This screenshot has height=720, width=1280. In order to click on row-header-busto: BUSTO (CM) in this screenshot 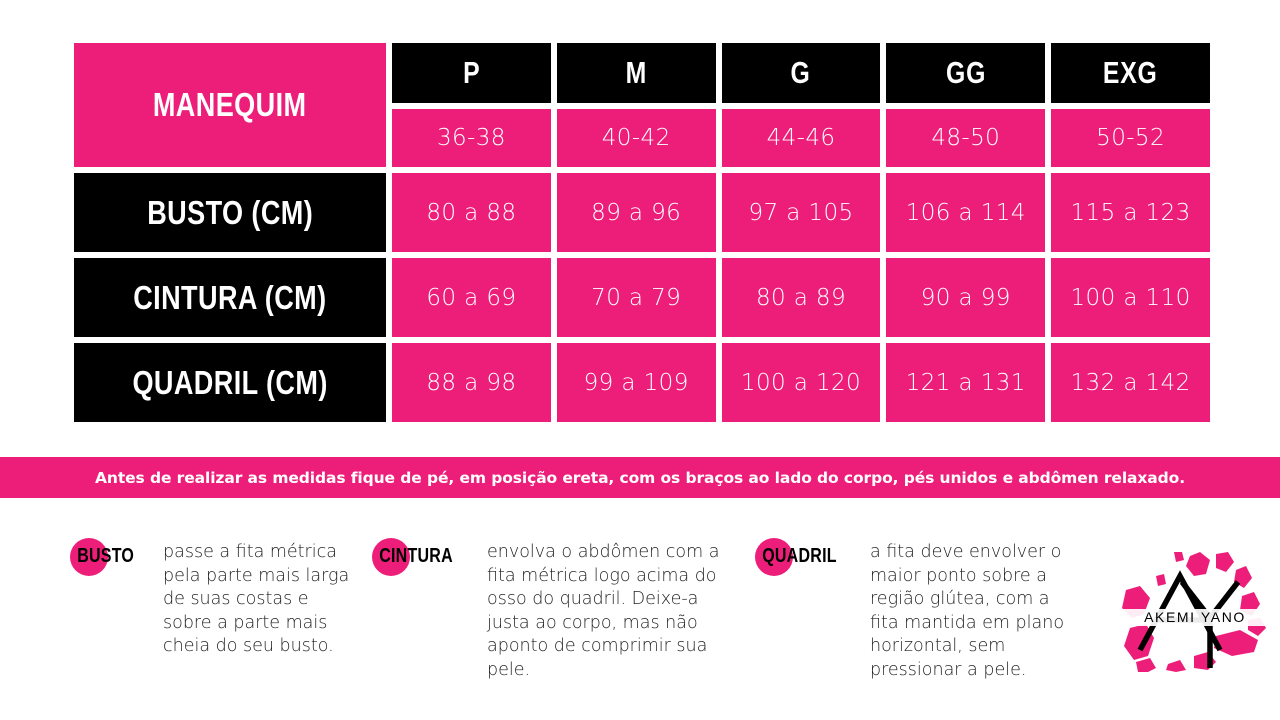, I will do `click(230, 212)`.